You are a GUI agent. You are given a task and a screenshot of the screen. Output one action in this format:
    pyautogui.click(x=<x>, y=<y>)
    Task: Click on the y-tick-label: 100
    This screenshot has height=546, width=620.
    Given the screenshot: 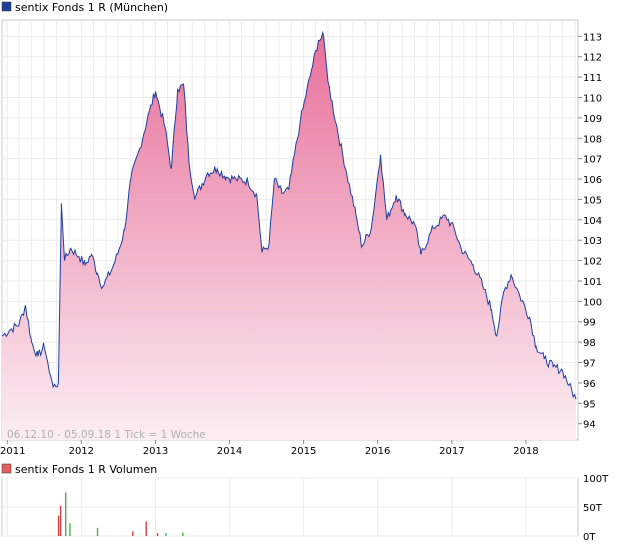 What is the action you would take?
    pyautogui.click(x=592, y=302)
    